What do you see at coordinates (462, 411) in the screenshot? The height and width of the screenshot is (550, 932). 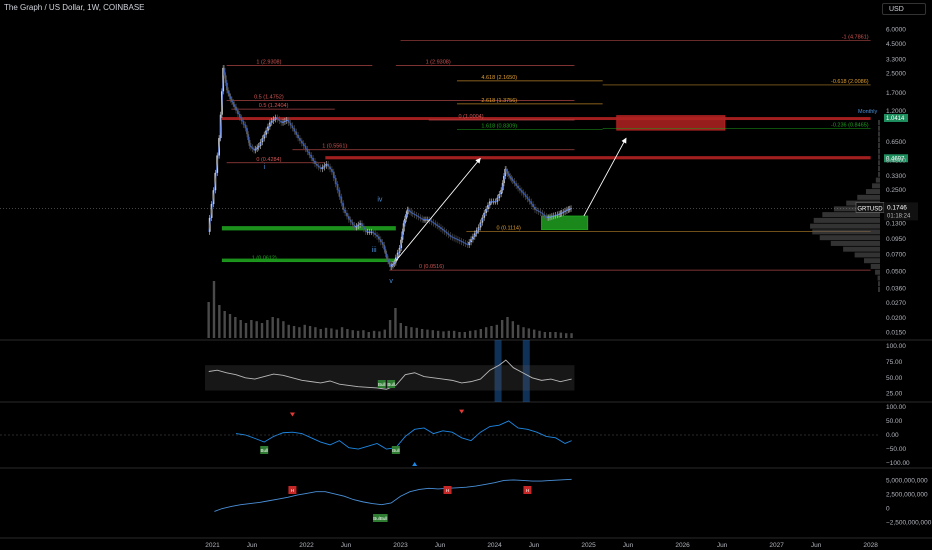 I see `osc-signal-triangle` at bounding box center [462, 411].